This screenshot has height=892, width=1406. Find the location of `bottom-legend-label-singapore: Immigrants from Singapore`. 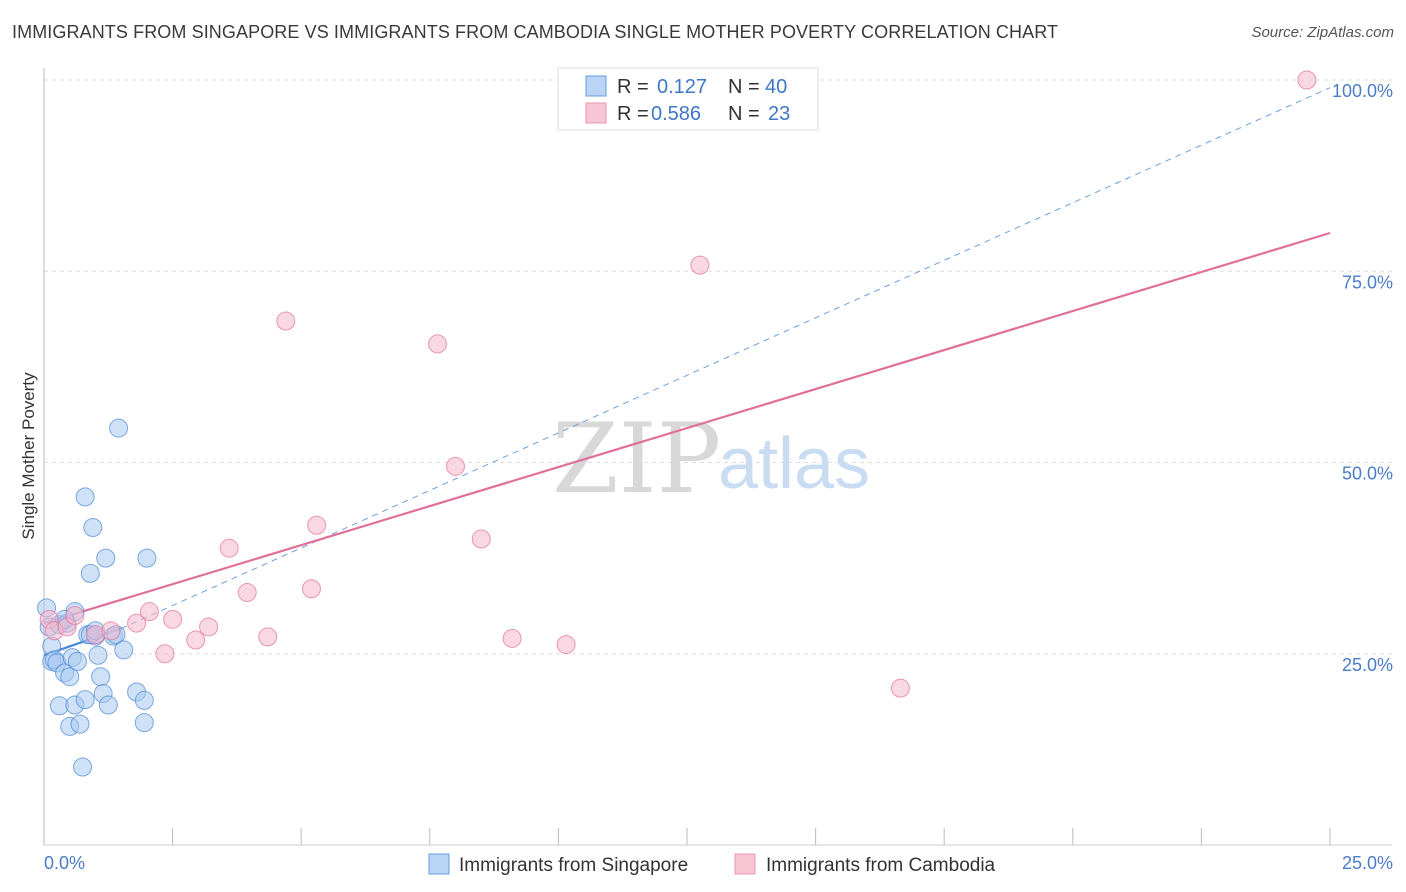

bottom-legend-label-singapore: Immigrants from Singapore is located at coordinates (573, 865).